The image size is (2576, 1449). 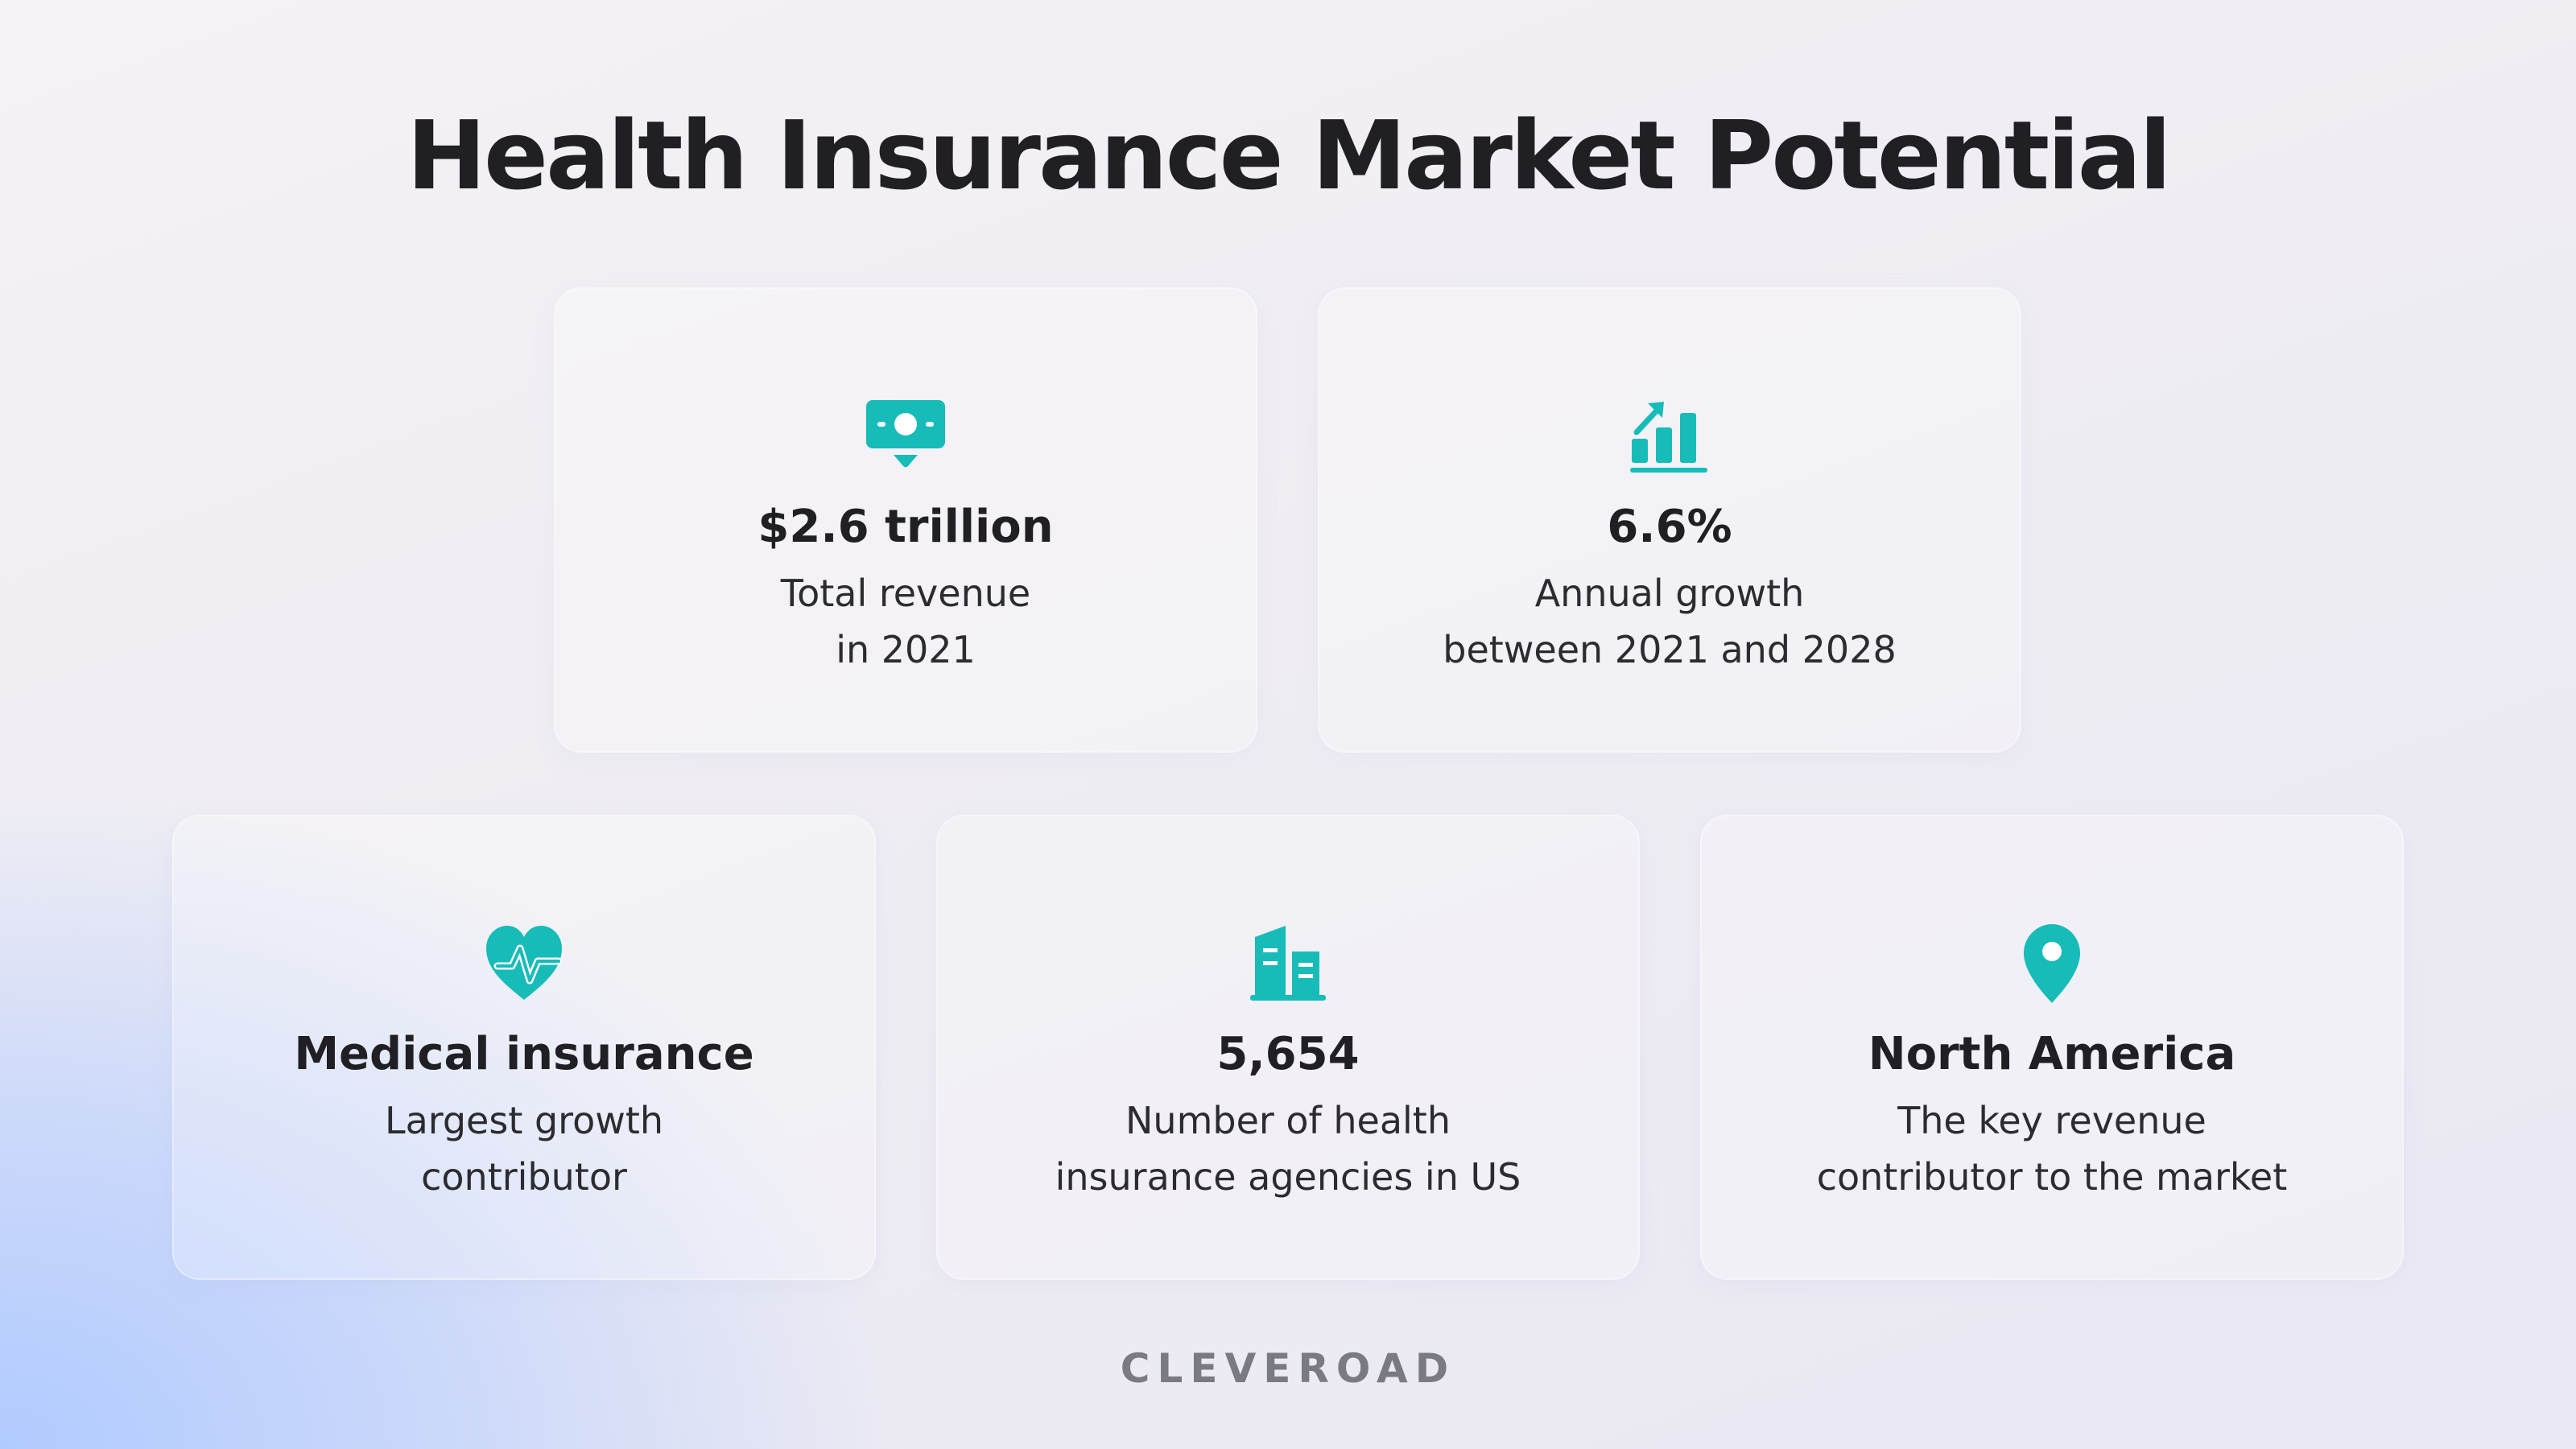 I want to click on stat-description-line: contributor to the market, so click(x=2052, y=1177).